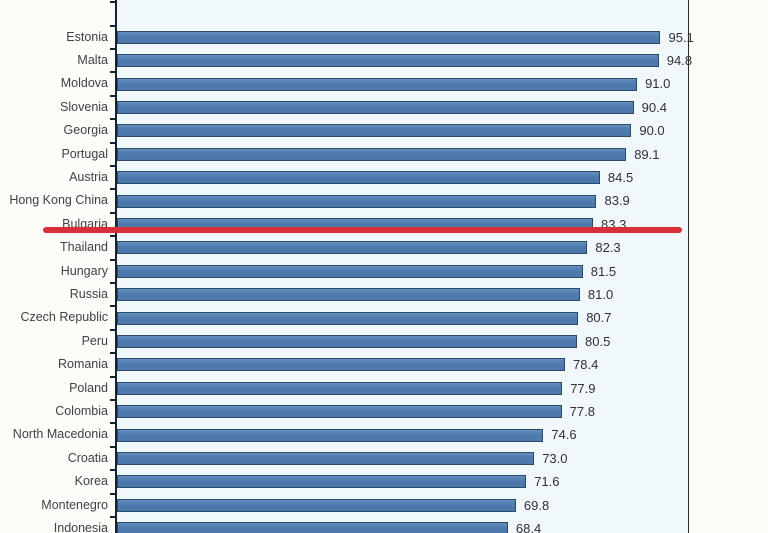 This screenshot has width=768, height=533. What do you see at coordinates (547, 482) in the screenshot?
I see `value-label-korea: 71.6` at bounding box center [547, 482].